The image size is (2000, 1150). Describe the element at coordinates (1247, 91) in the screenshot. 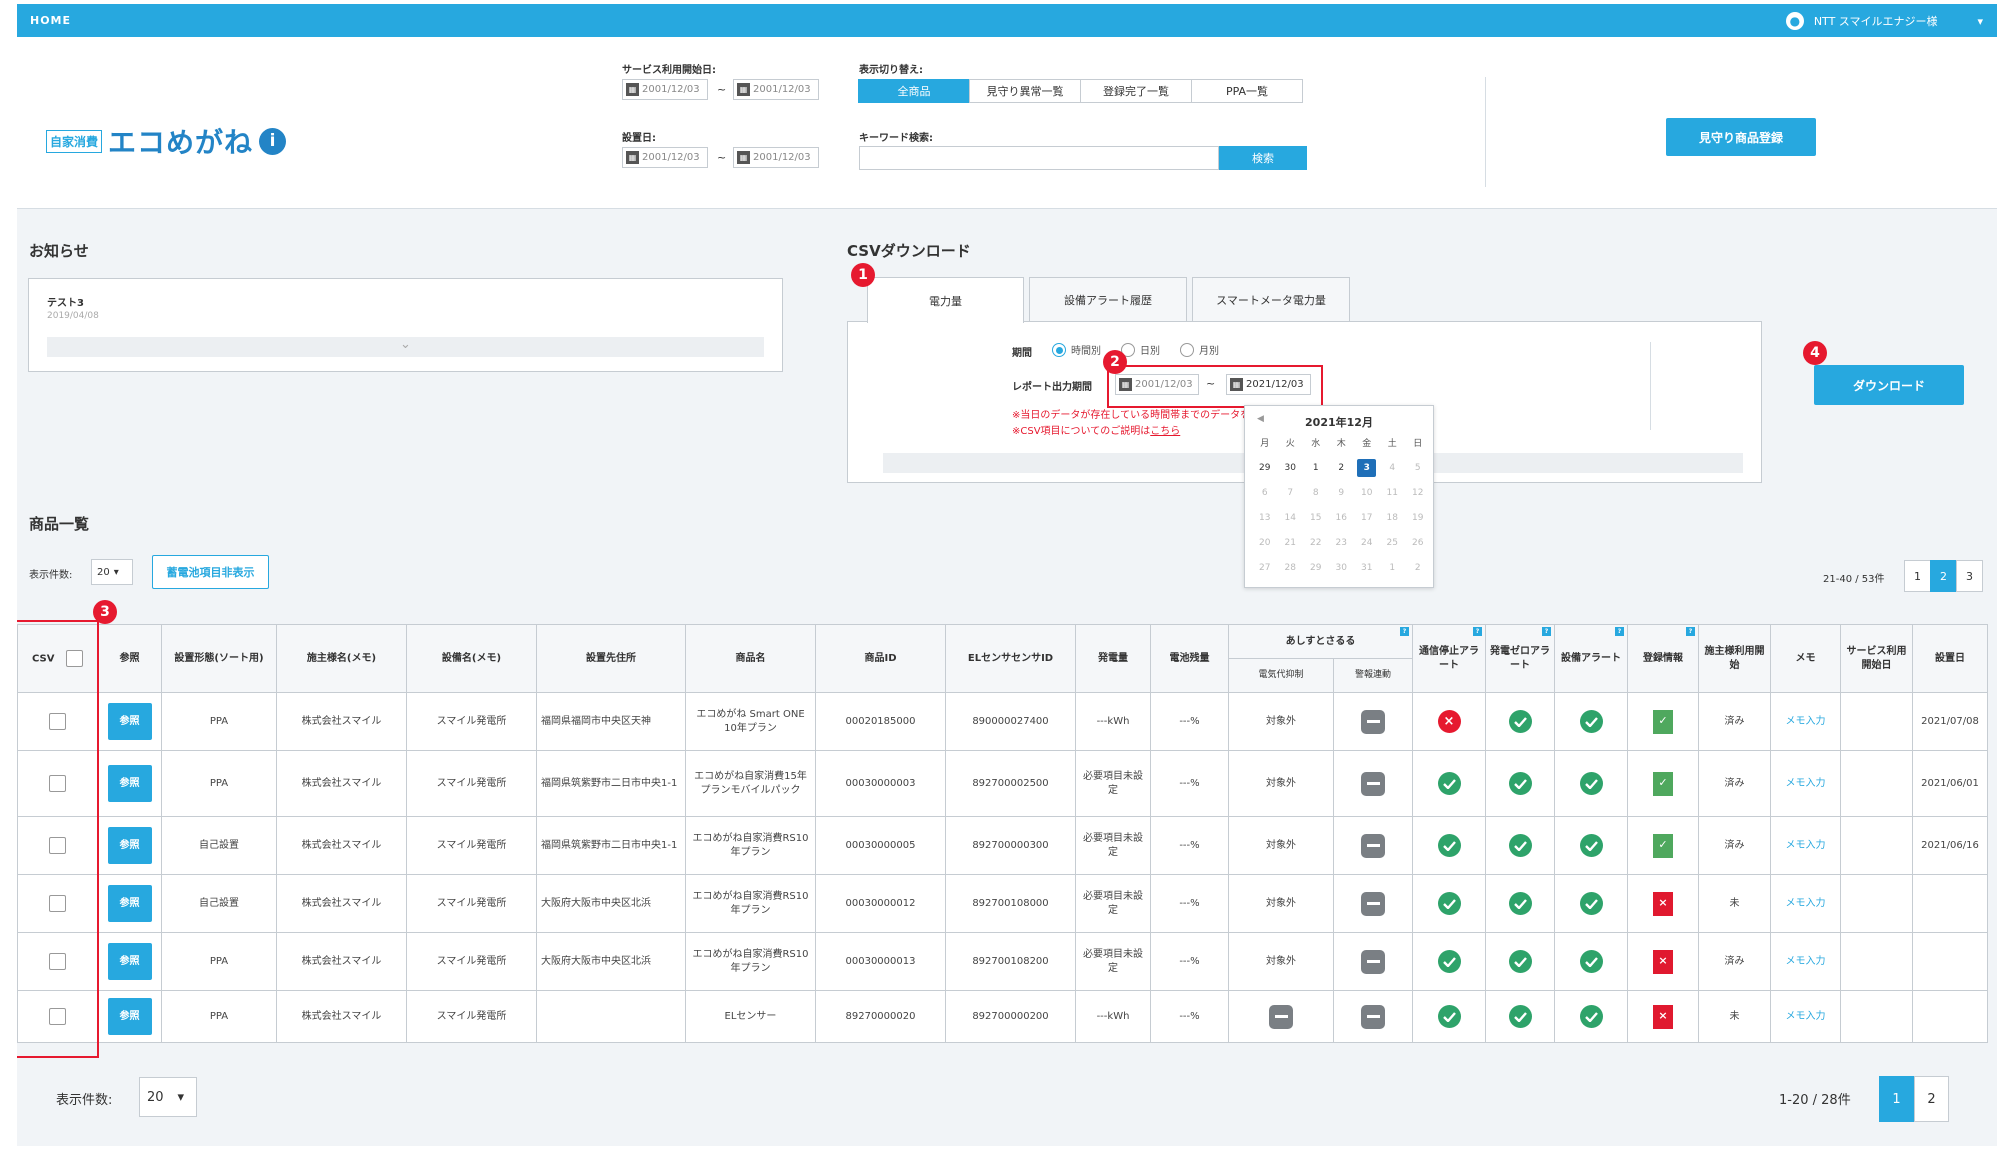

I see `view-ppa: PPA一覧` at that location.